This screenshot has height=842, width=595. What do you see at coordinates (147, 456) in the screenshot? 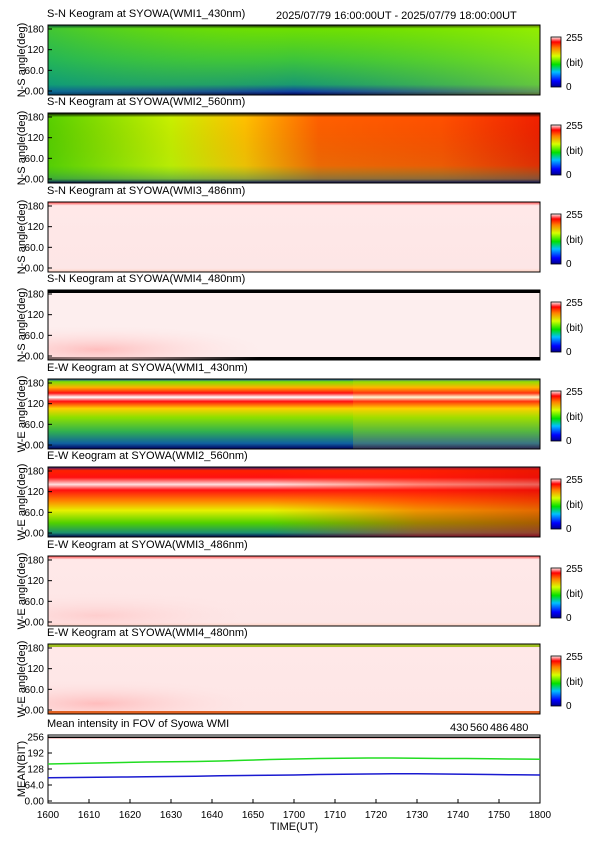
I see `panel-title: E-W Keogram at SYOWA(WMI2_560nm)` at bounding box center [147, 456].